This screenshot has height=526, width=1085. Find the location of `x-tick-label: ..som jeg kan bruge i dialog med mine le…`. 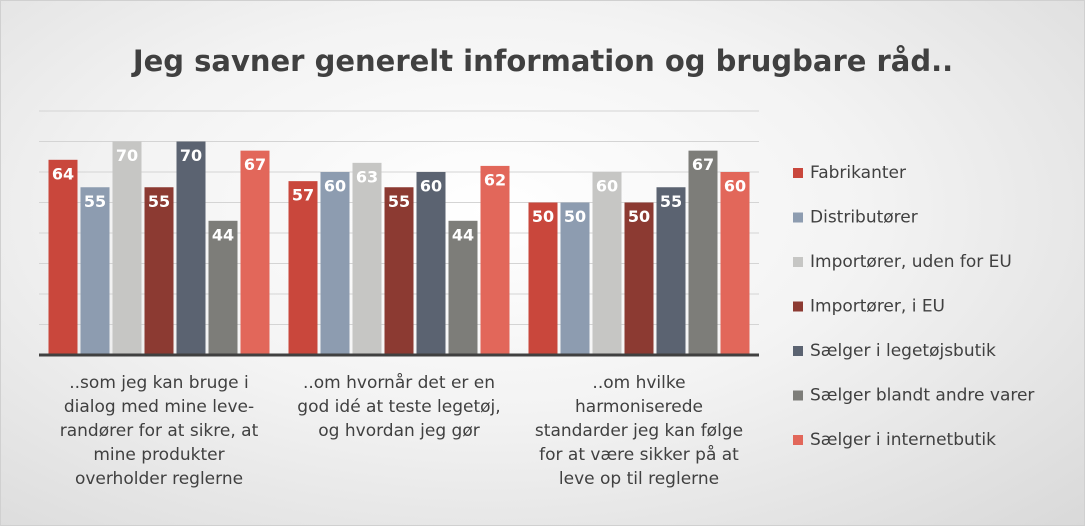

x-tick-label: ..som jeg kan bruge i dialog med mine le… is located at coordinates (159, 431).